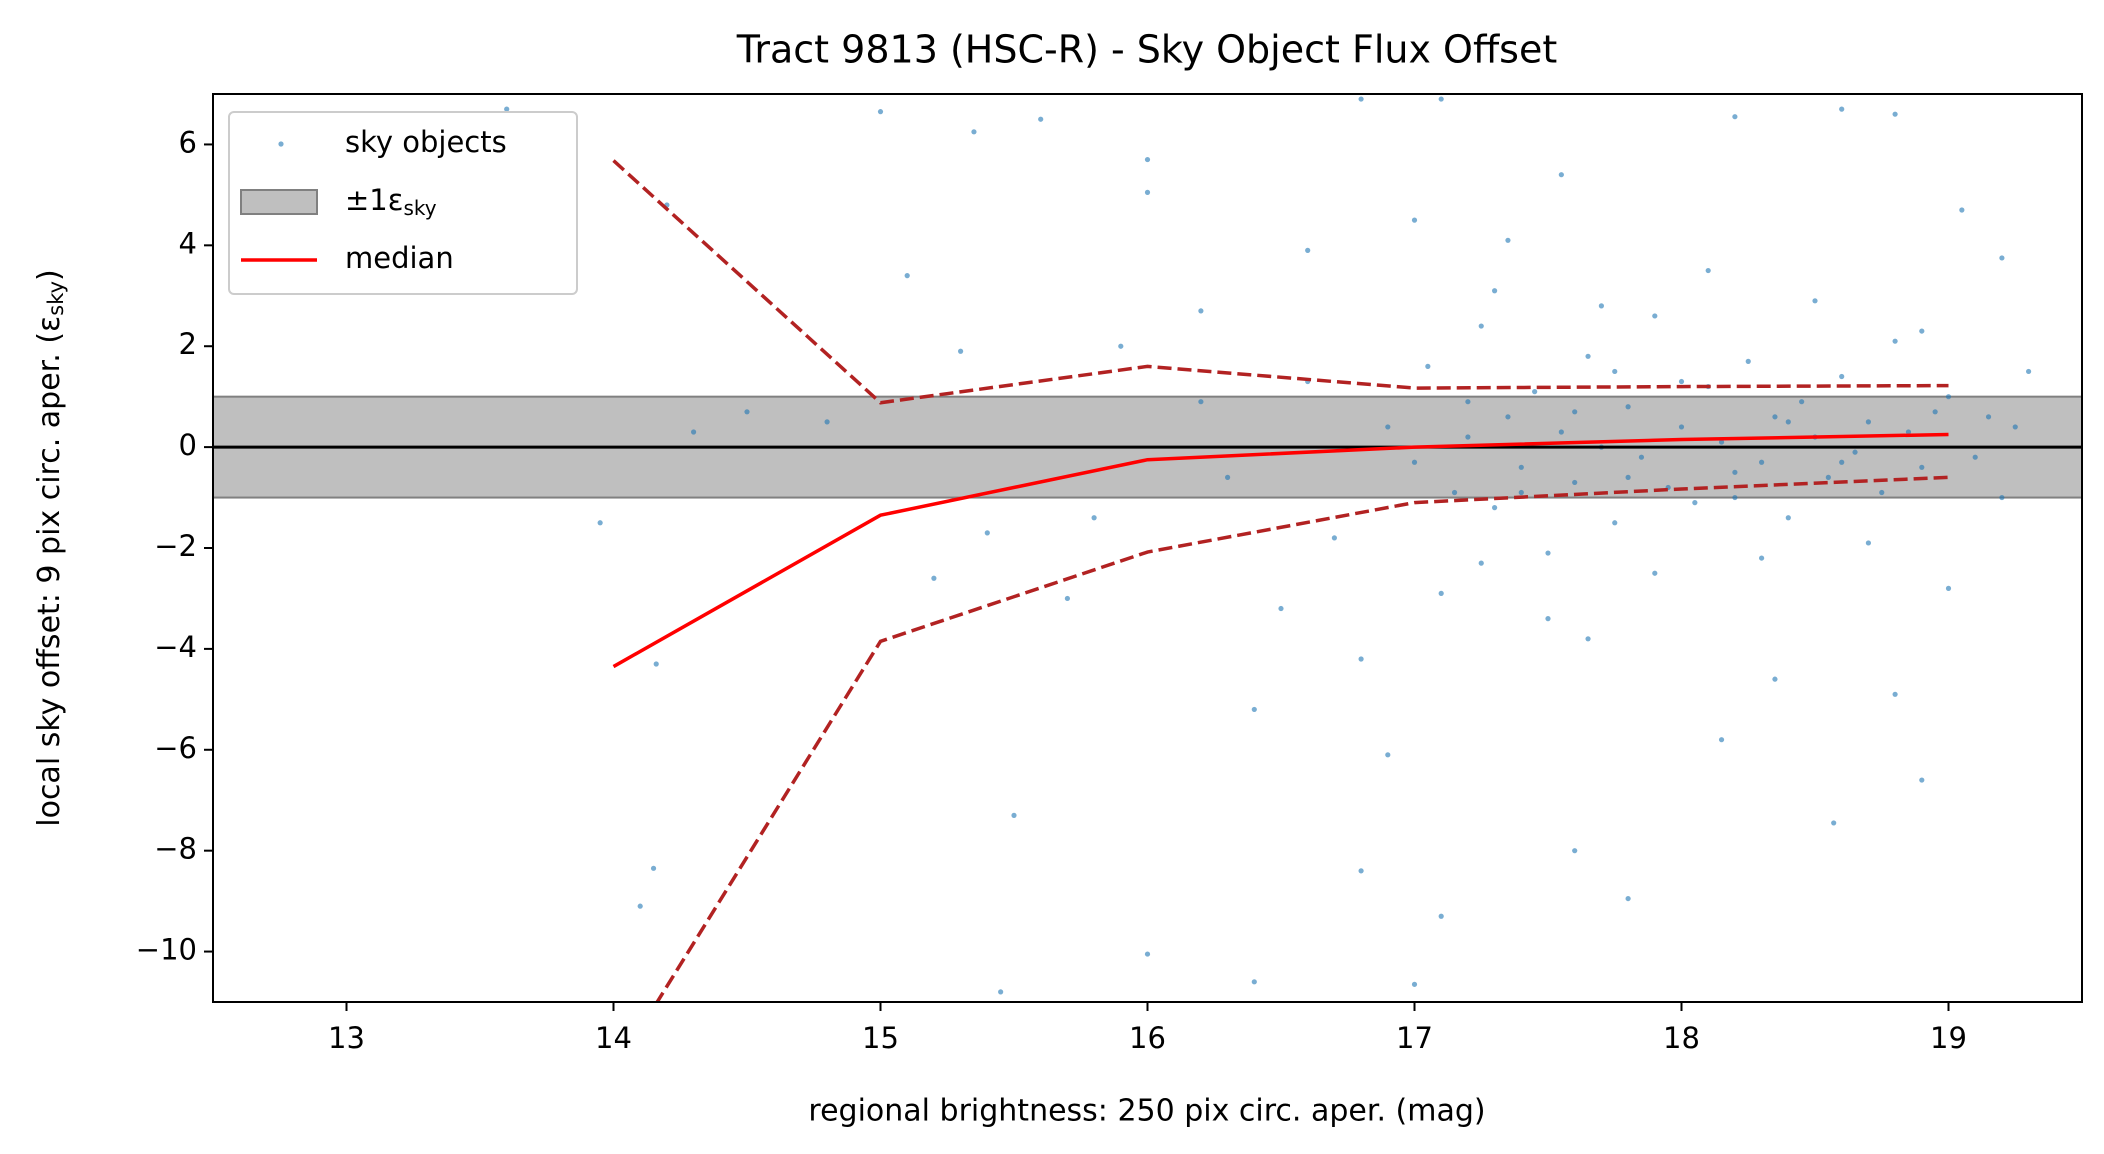  What do you see at coordinates (175, 546) in the screenshot?
I see `y-tick-label: −2` at bounding box center [175, 546].